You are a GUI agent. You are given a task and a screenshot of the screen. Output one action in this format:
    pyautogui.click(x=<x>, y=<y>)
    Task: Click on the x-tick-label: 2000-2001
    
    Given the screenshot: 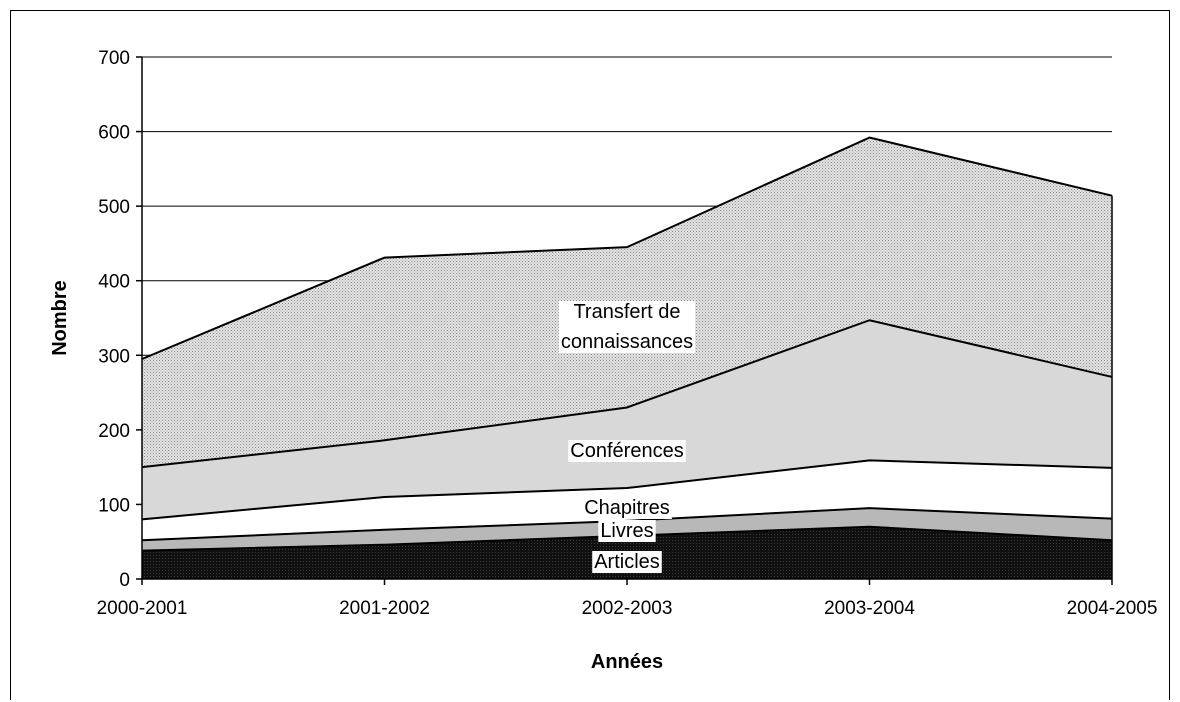 What is the action you would take?
    pyautogui.click(x=142, y=608)
    